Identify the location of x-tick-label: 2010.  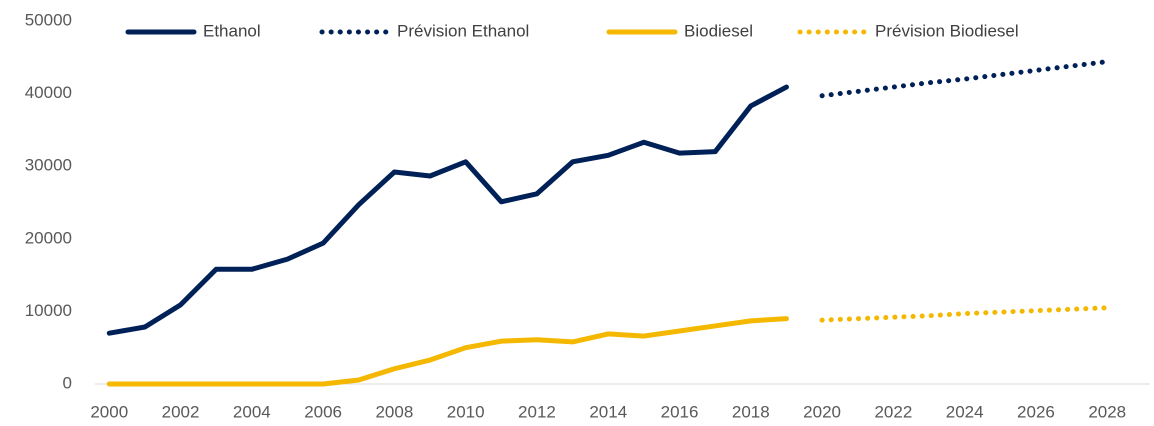
(466, 411).